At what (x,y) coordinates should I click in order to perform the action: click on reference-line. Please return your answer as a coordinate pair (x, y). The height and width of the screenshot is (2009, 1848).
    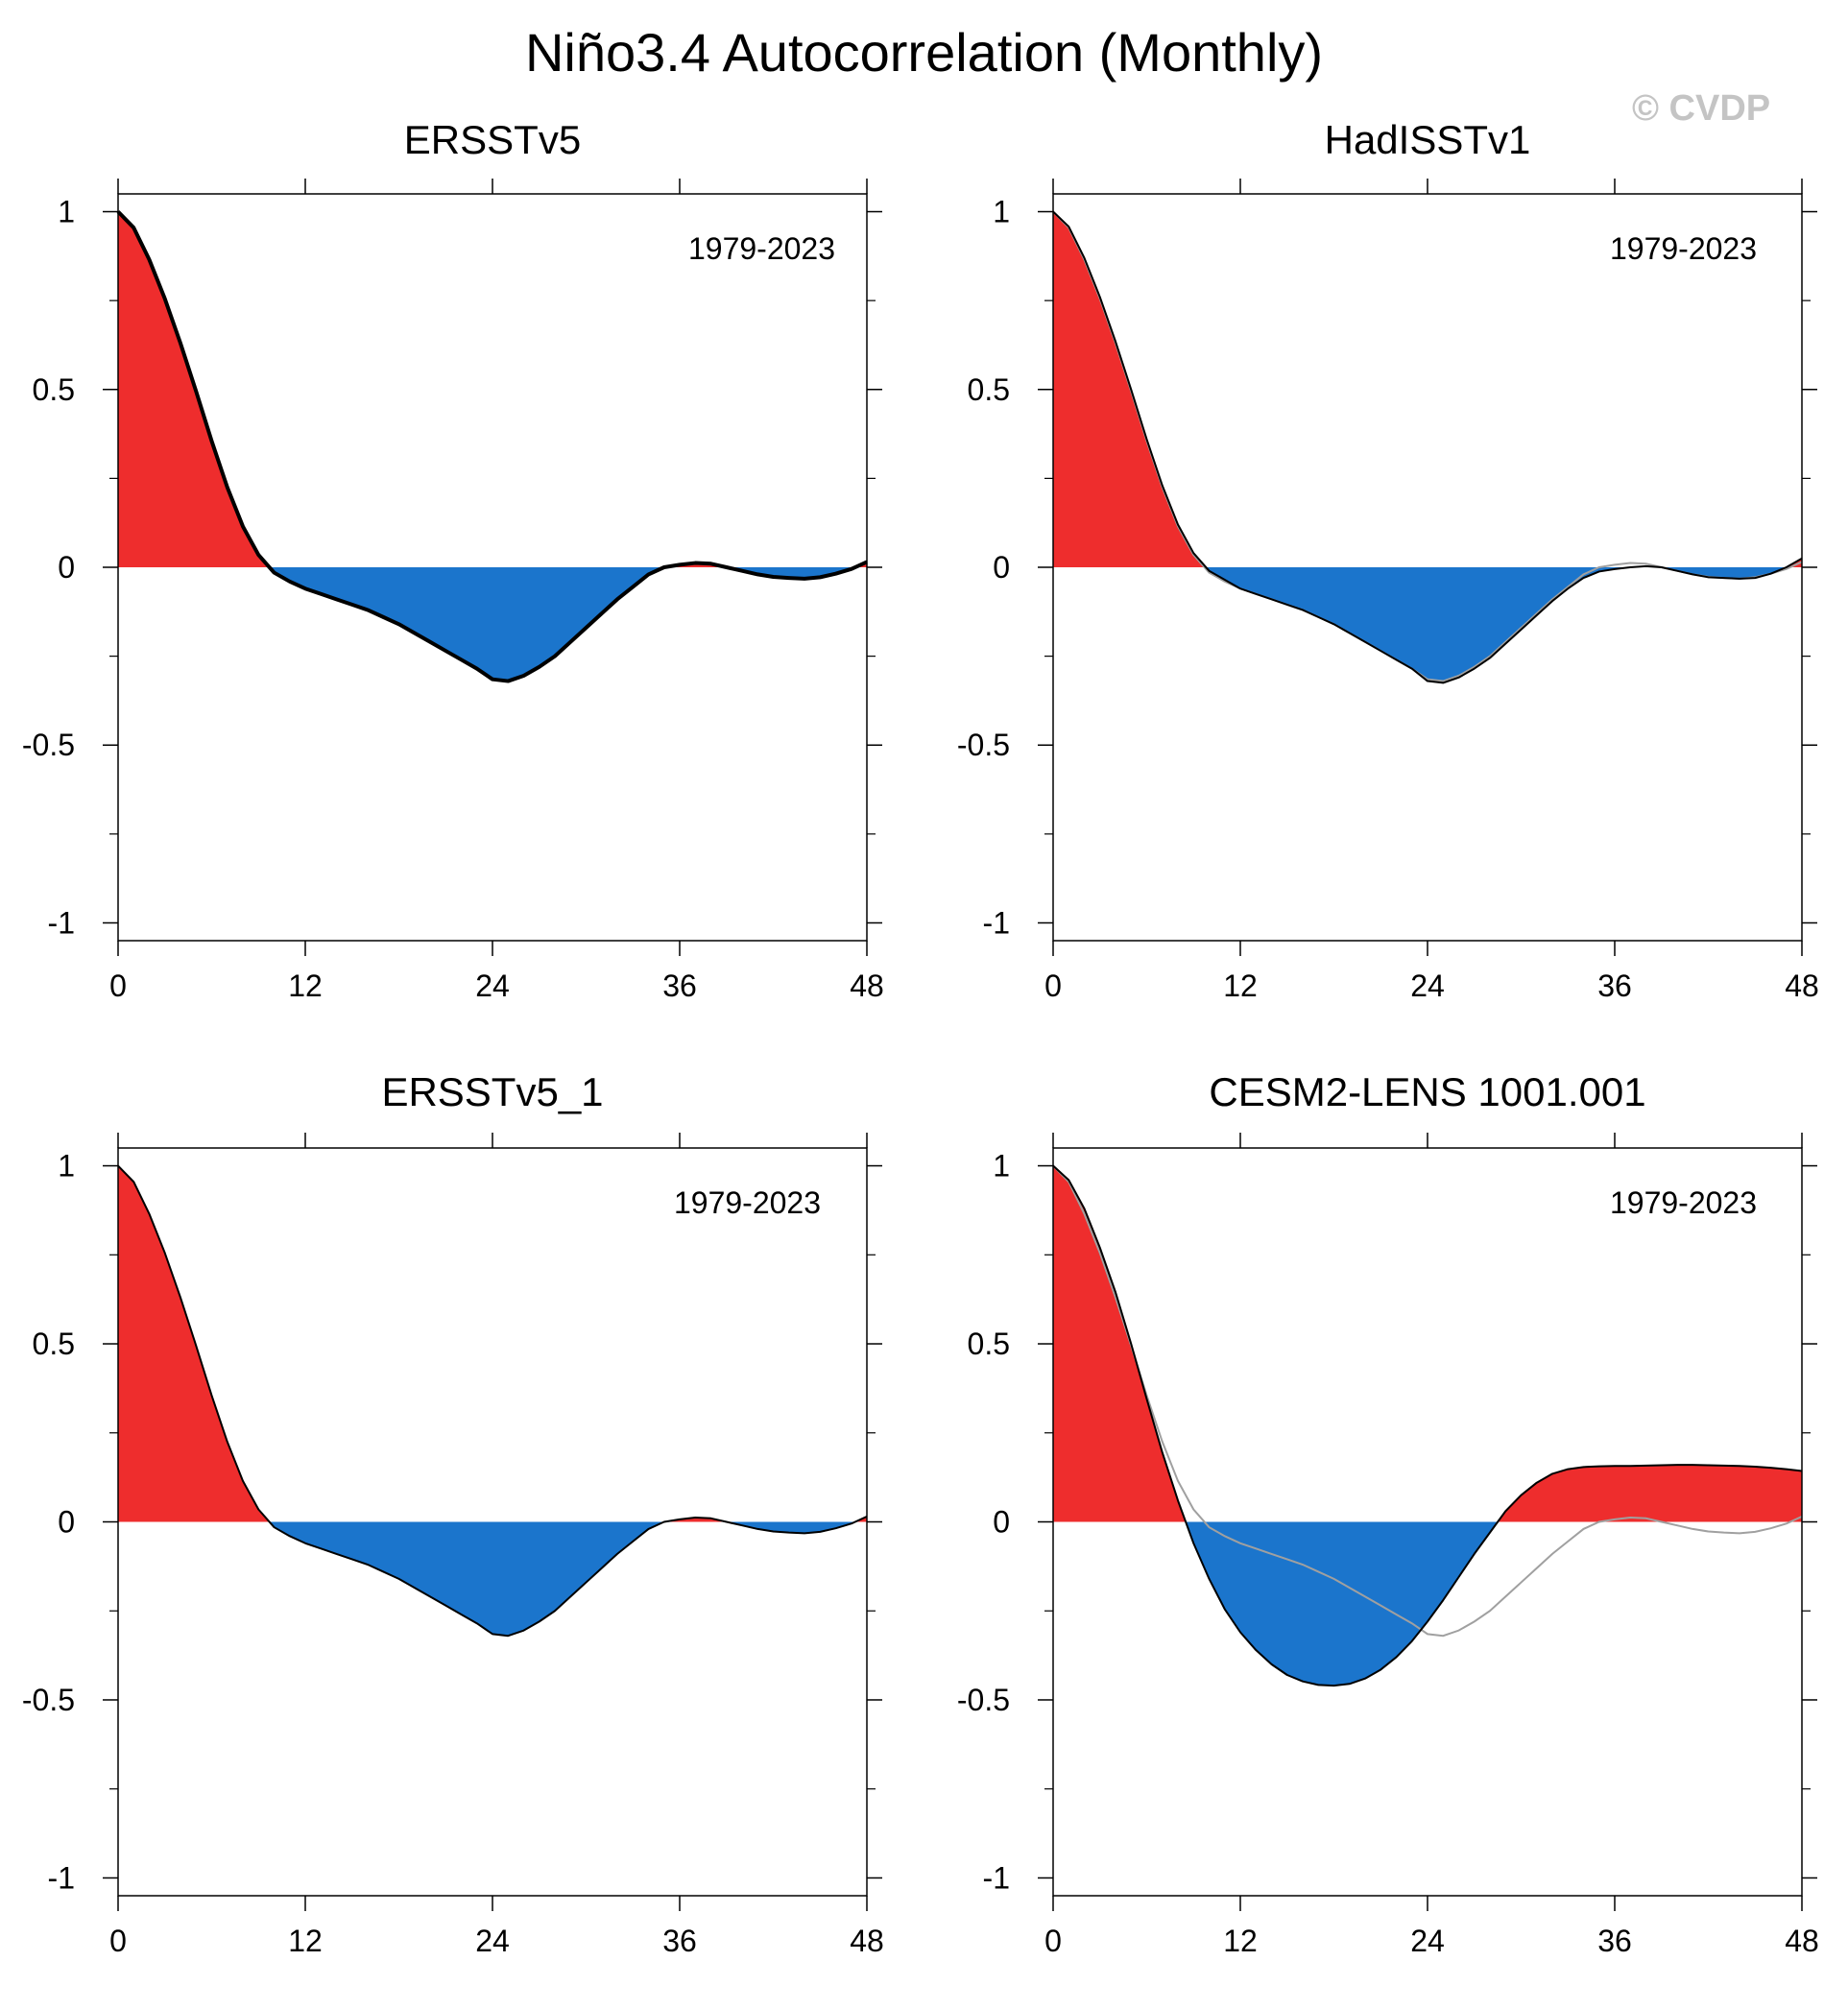
    Looking at the image, I should click on (1427, 1401).